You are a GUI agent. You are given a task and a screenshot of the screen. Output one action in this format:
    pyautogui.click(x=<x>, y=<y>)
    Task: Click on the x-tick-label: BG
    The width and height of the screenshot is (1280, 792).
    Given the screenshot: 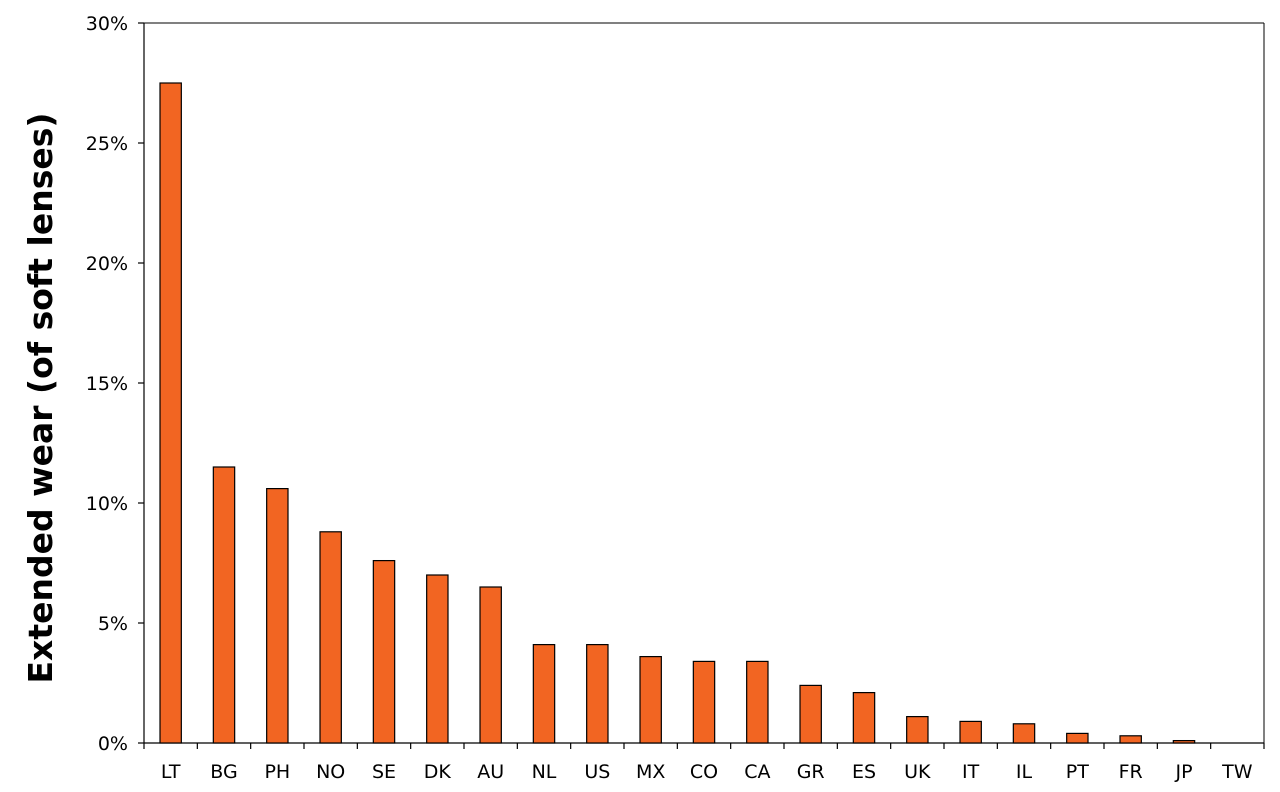 What is the action you would take?
    pyautogui.click(x=223, y=772)
    